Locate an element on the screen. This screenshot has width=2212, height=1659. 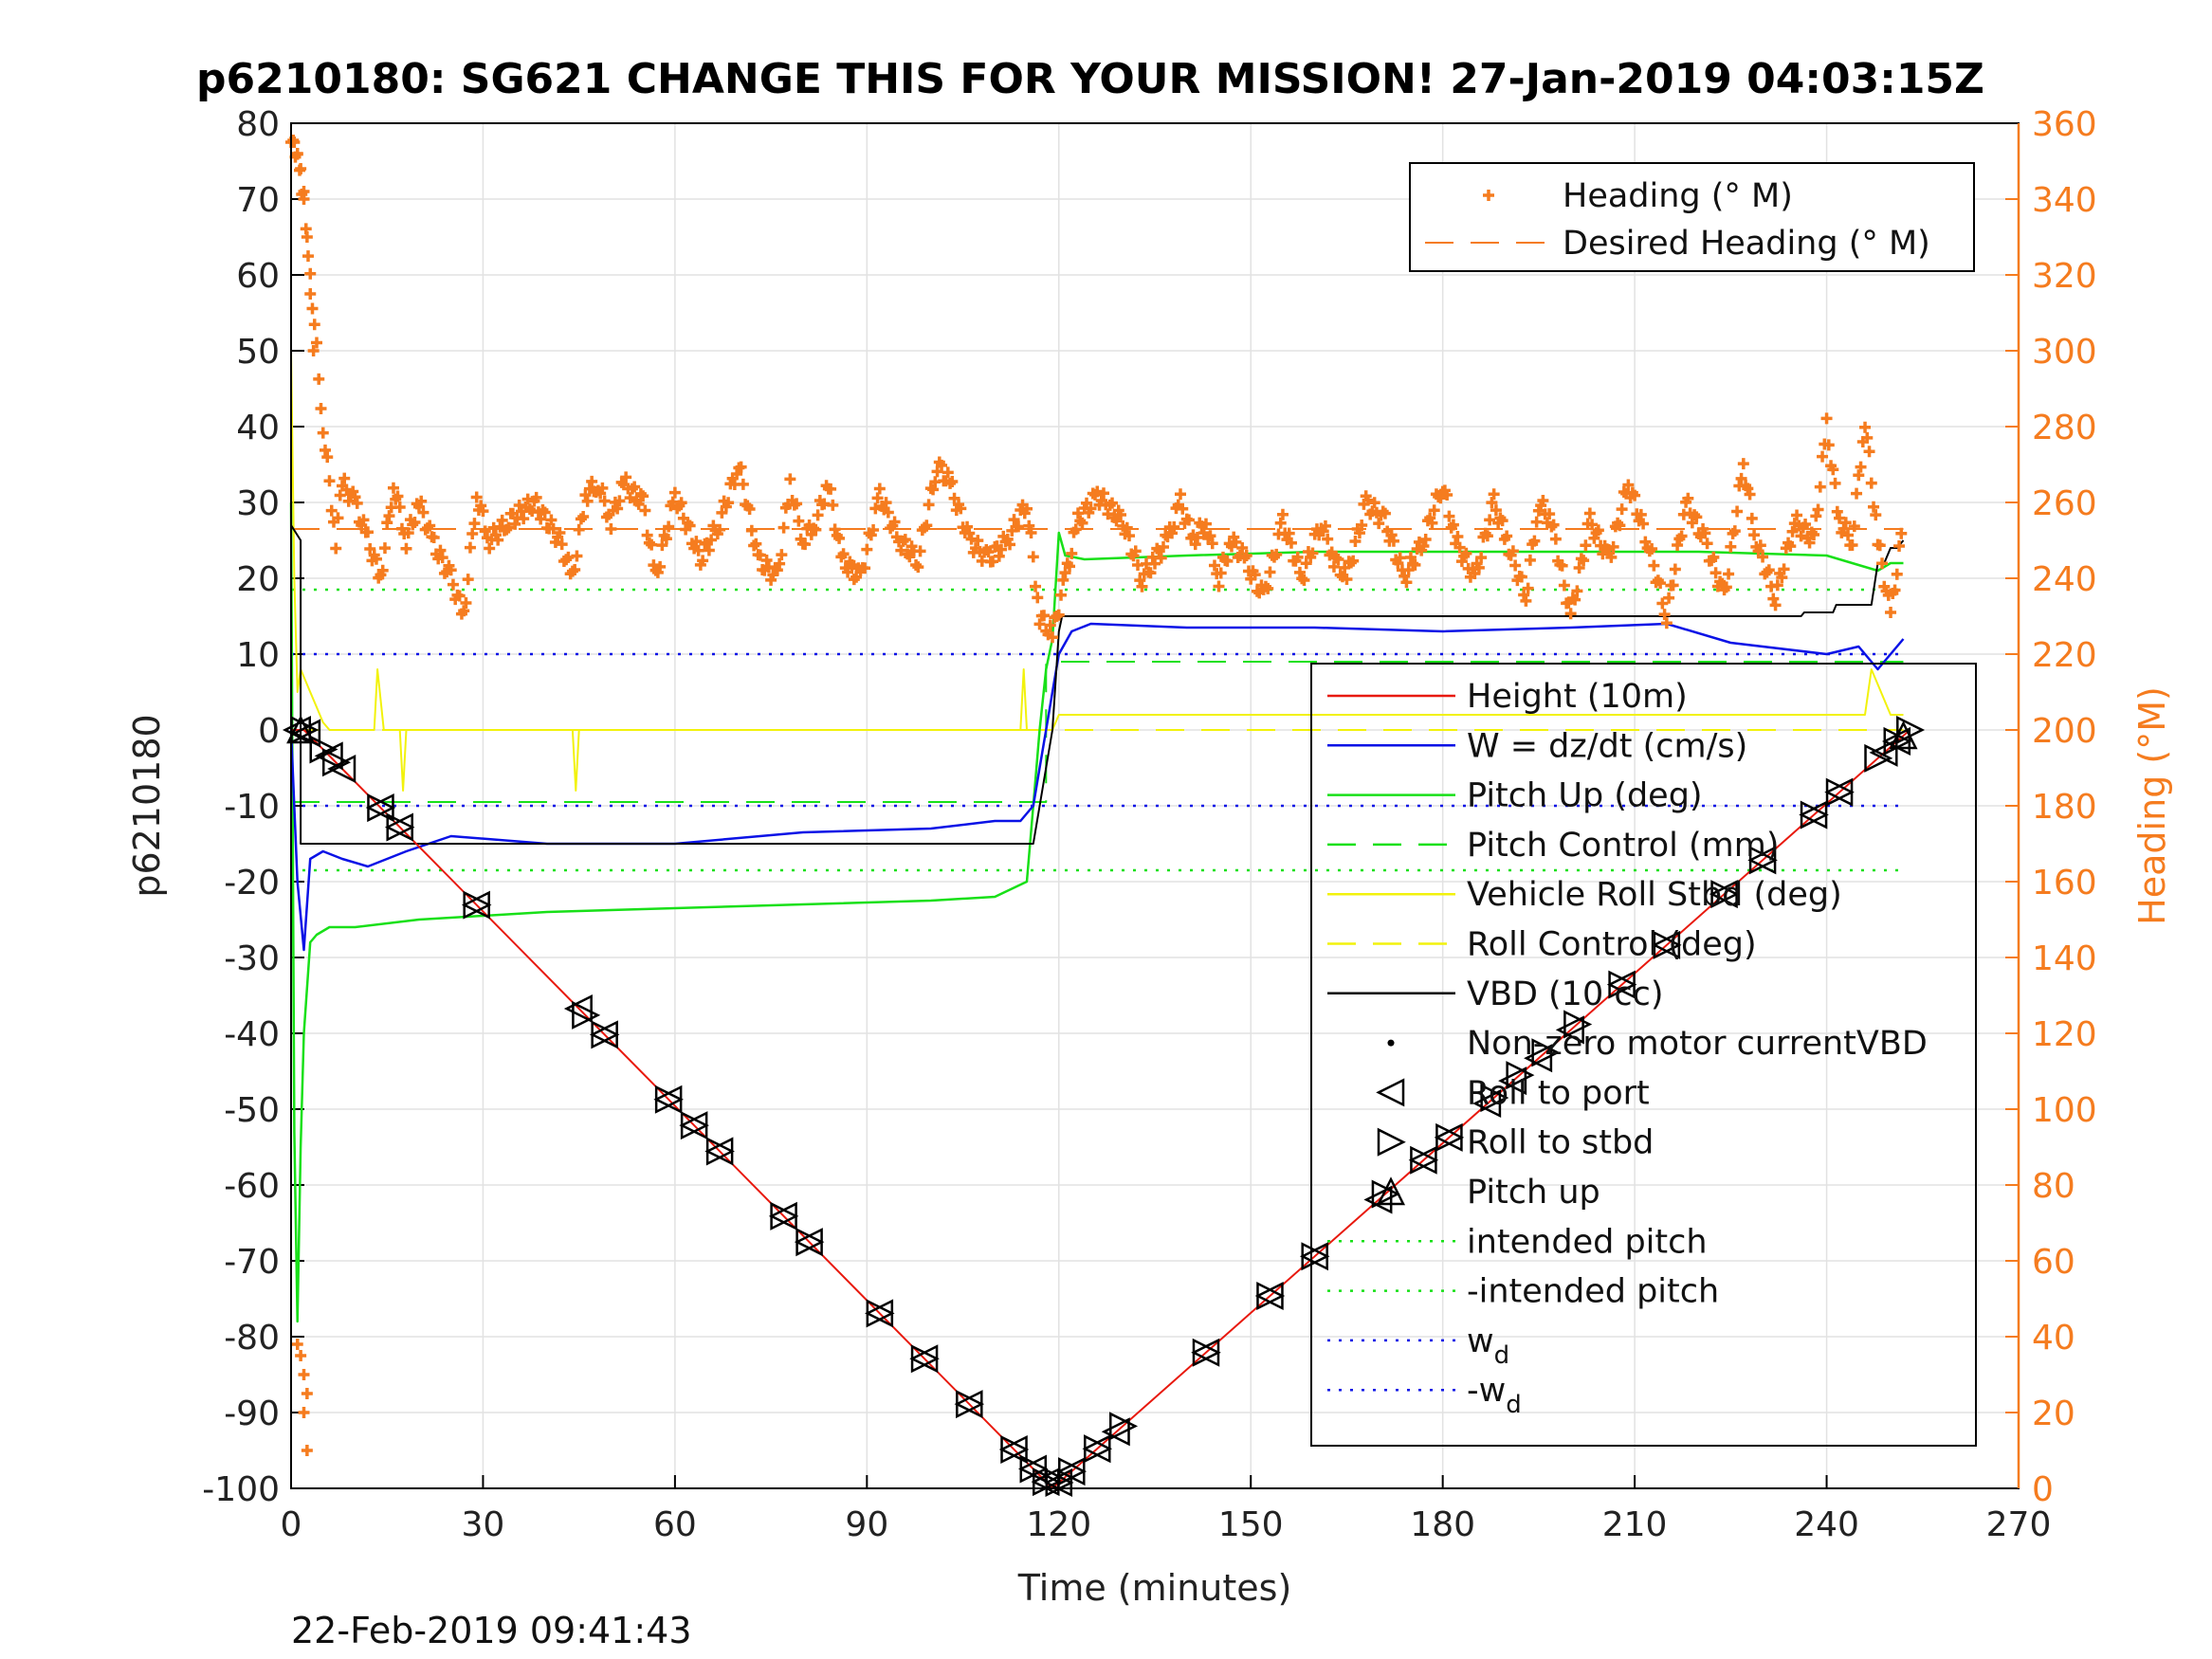
y-right-tick-label: 80 is located at coordinates (2053, 1186).